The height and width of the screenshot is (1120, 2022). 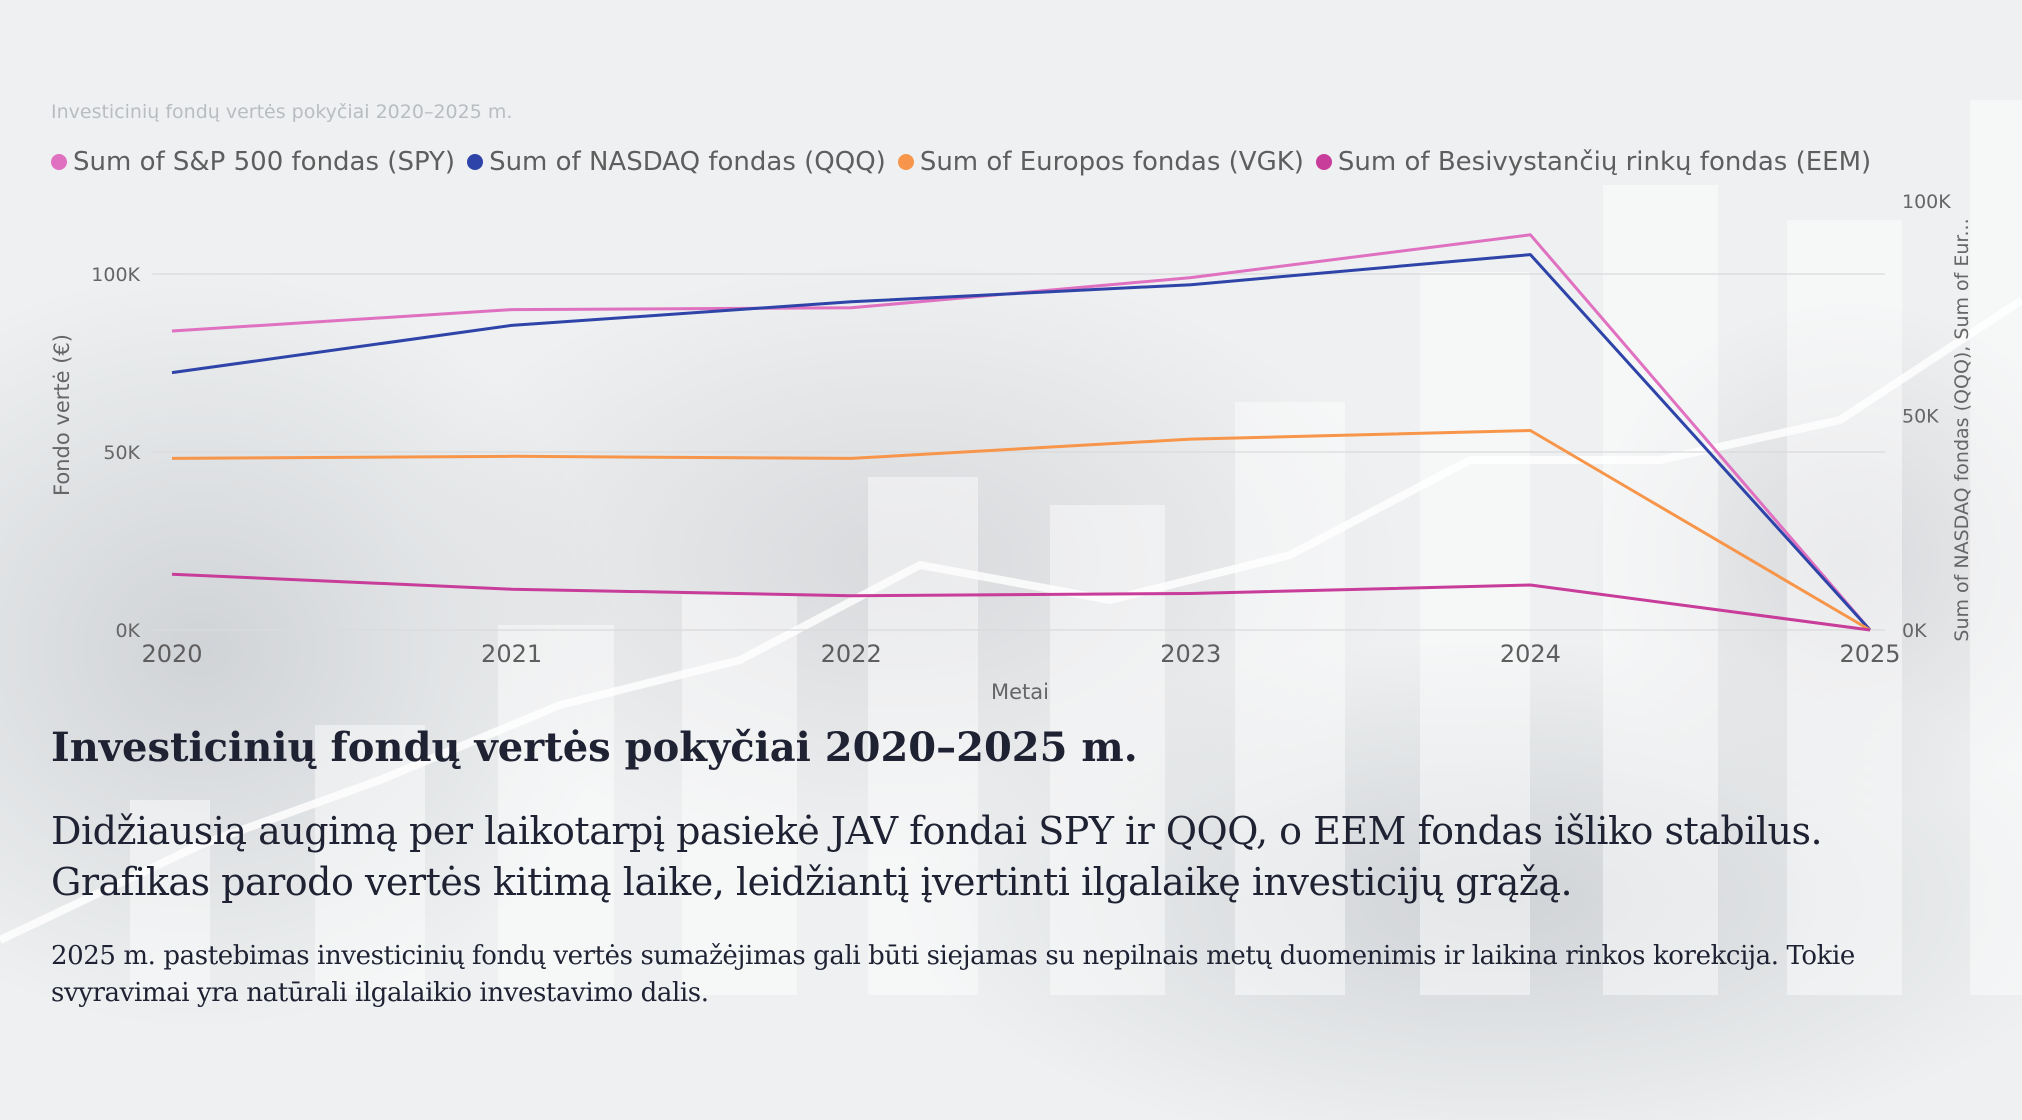 I want to click on legend-item-eem: Sum of Besivystančių rinkų fondas (EEM), so click(x=1593, y=162).